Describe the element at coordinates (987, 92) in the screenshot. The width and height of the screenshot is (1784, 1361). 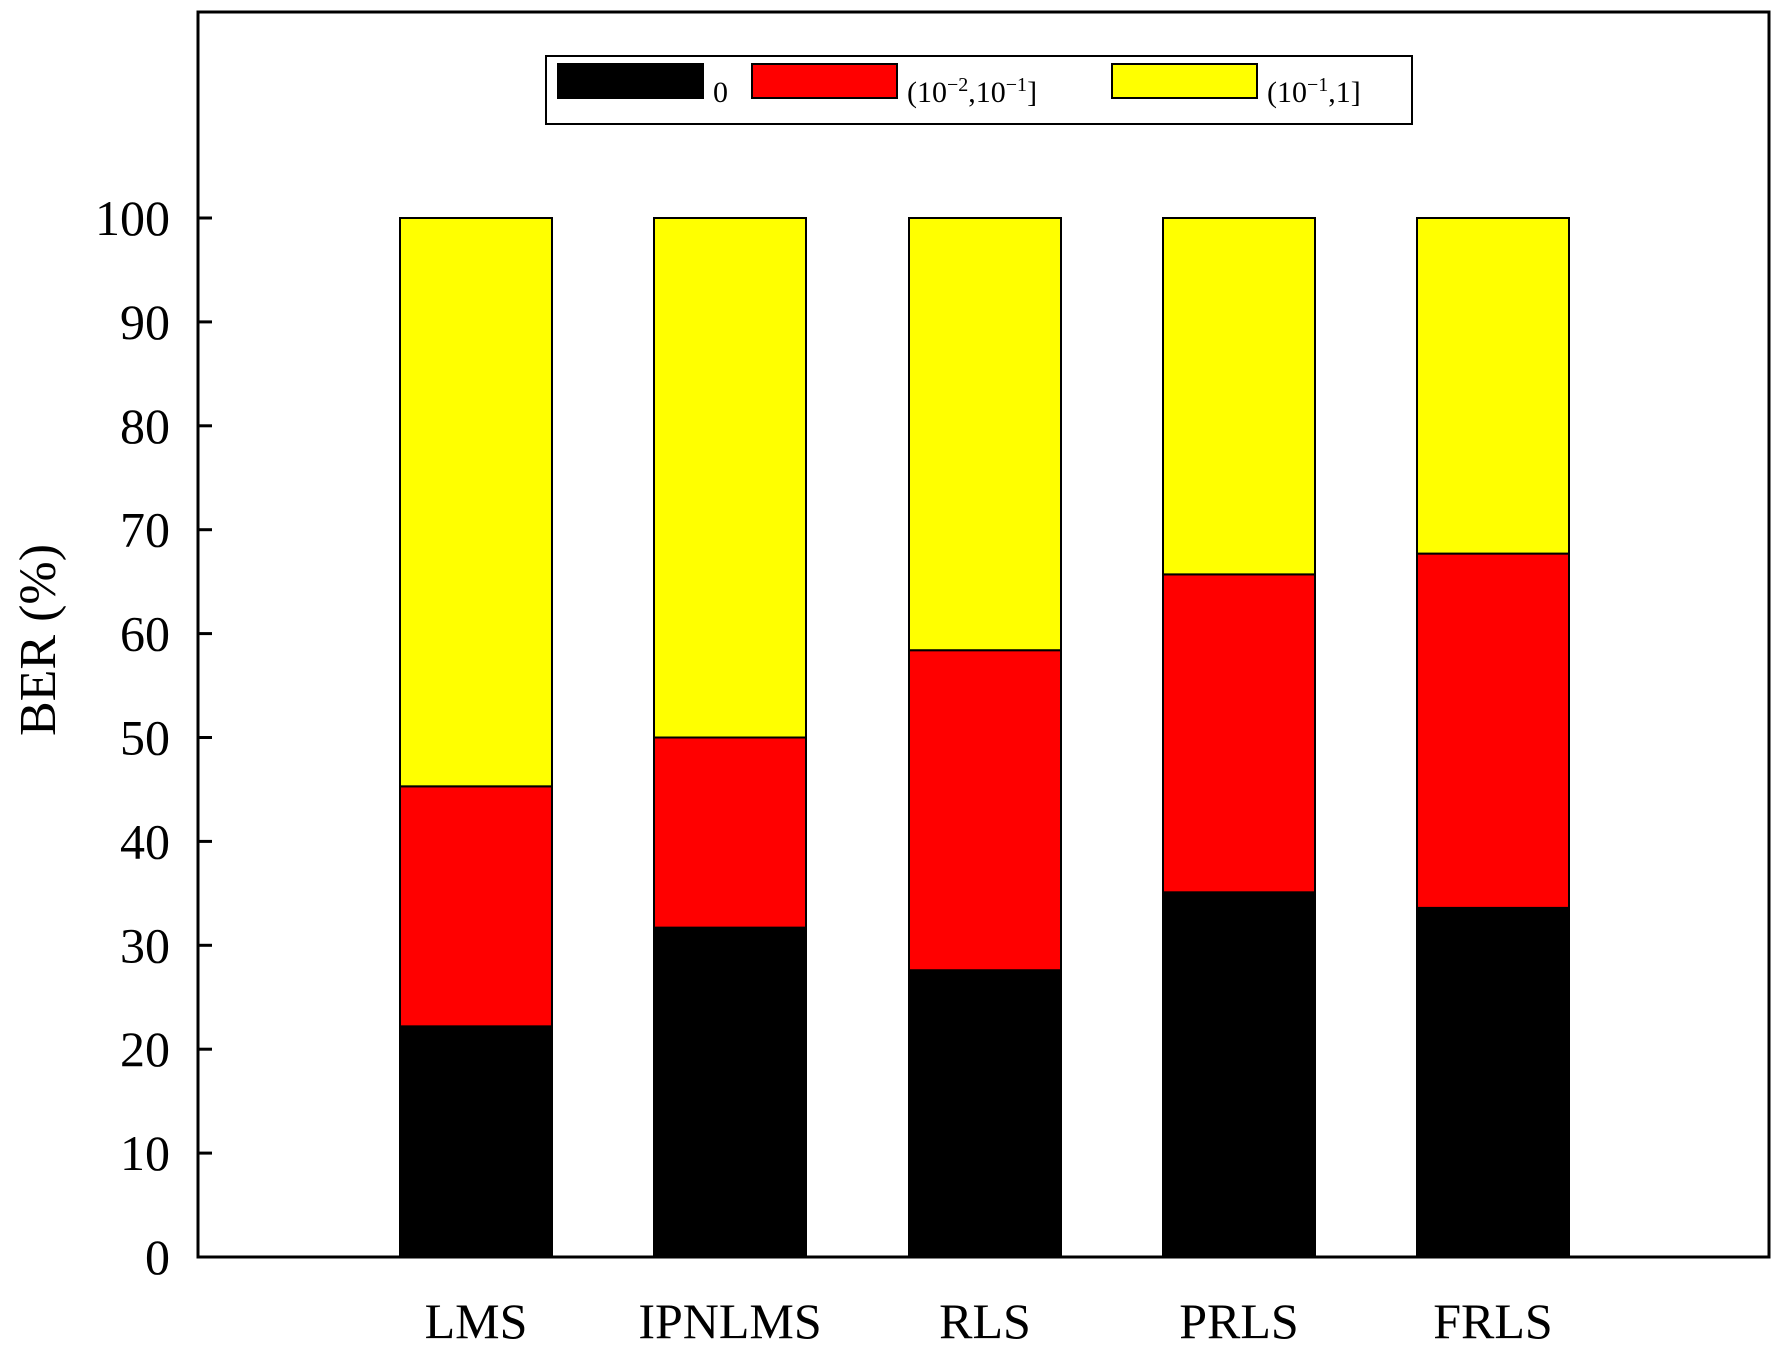
I see `legend-label-part: ,10` at that location.